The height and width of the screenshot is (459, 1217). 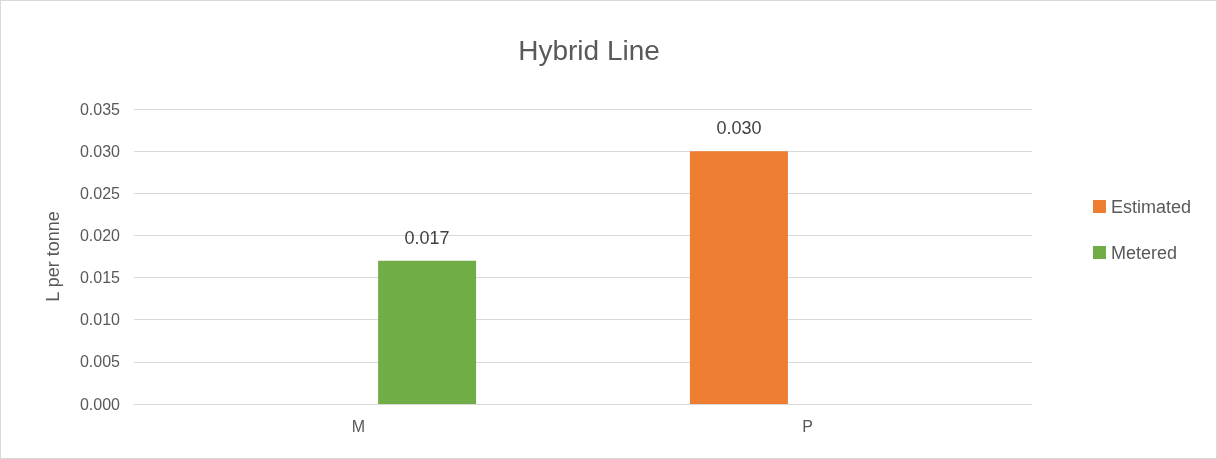 What do you see at coordinates (100, 151) in the screenshot?
I see `y-tick-label: 0.030` at bounding box center [100, 151].